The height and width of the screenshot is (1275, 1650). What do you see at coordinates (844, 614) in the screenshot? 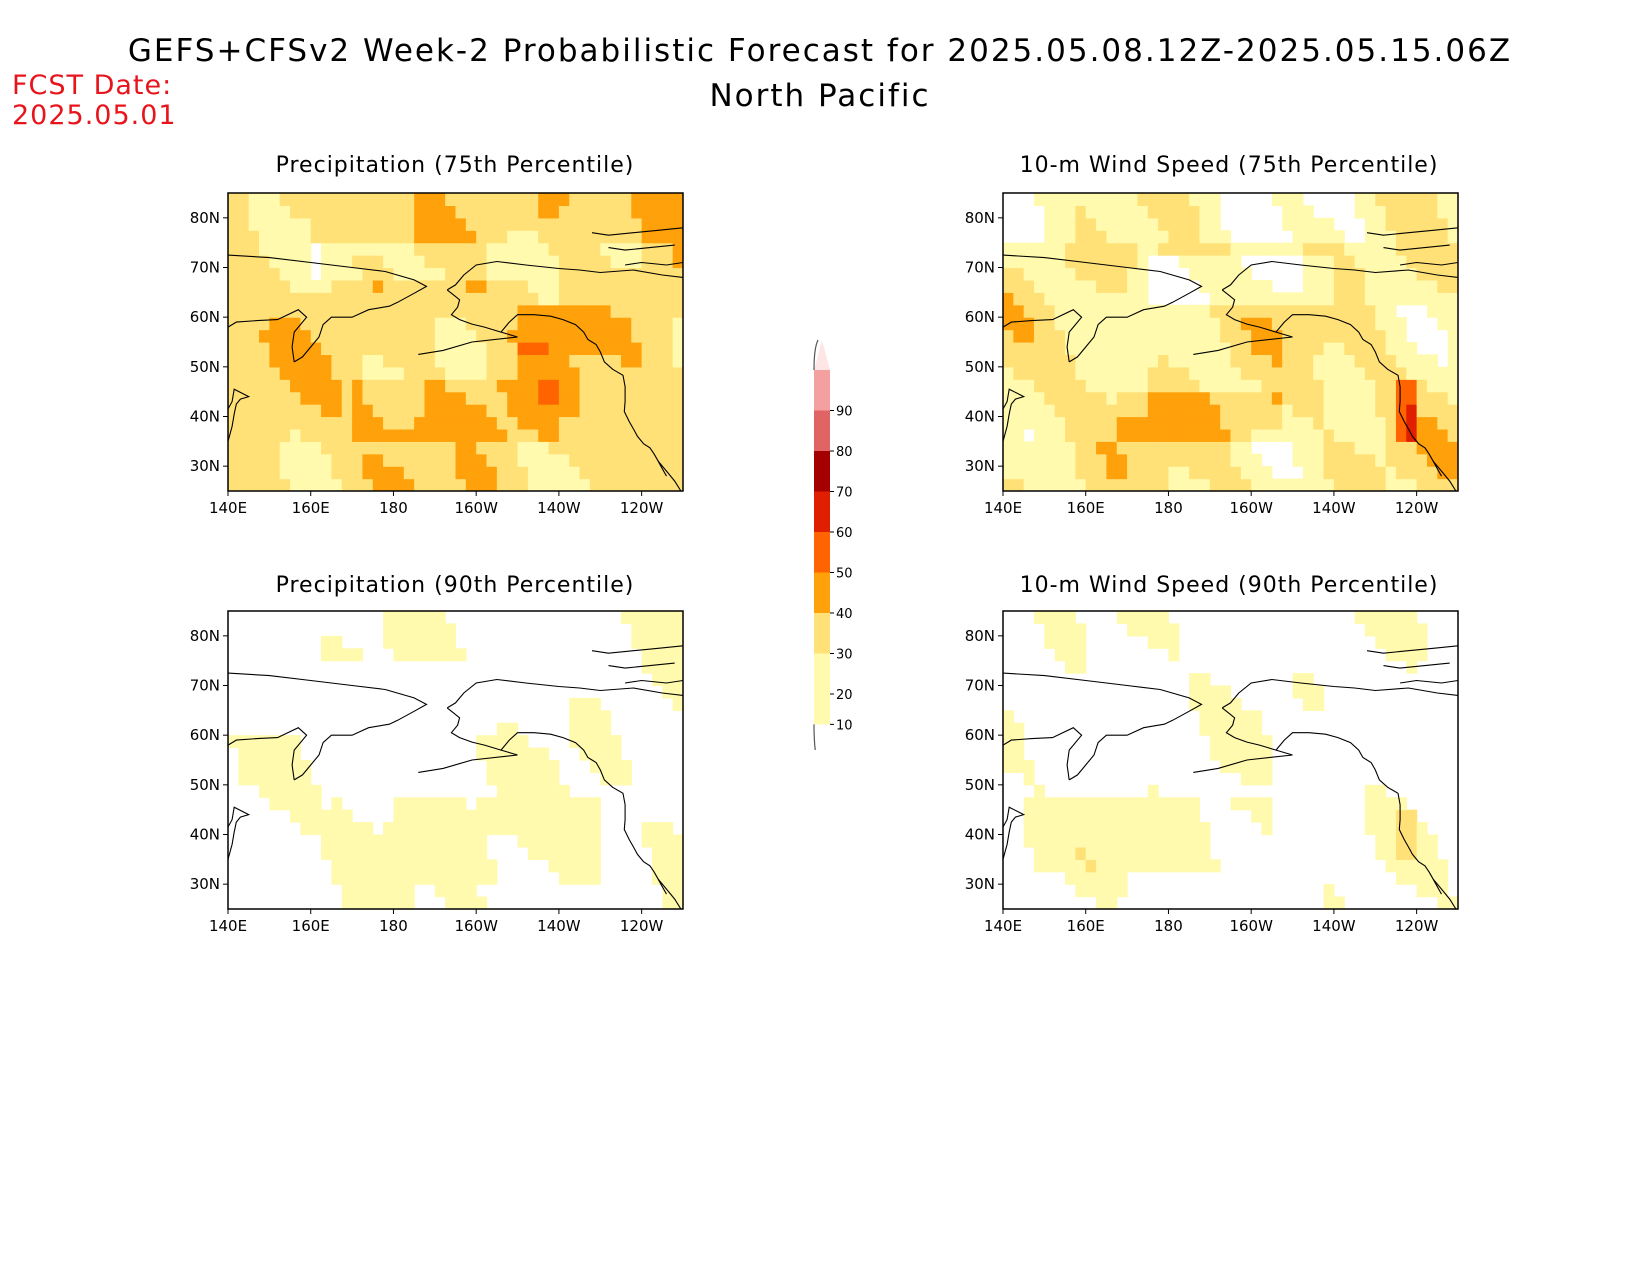
I see `colorbar-label: 40` at bounding box center [844, 614].